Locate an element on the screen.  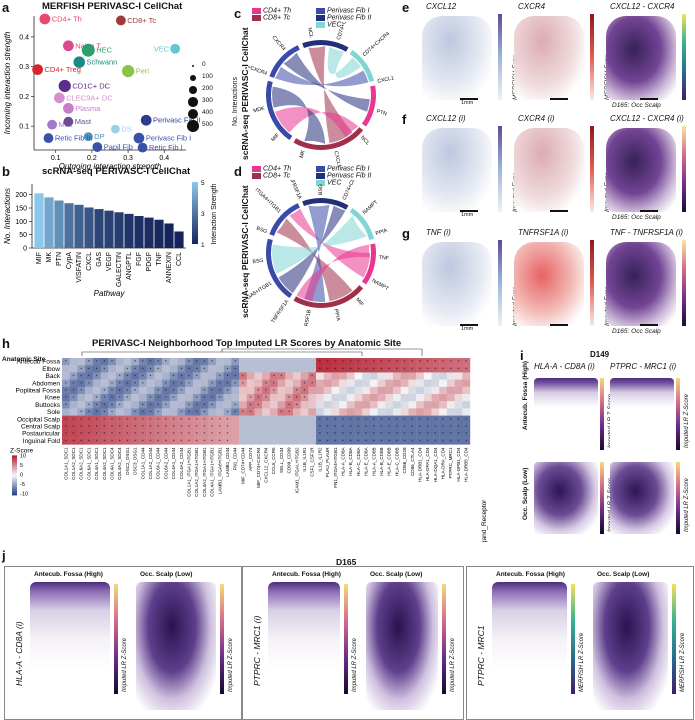
heatmap-column-label: SELL_CD34 is located at coordinates (281, 460).